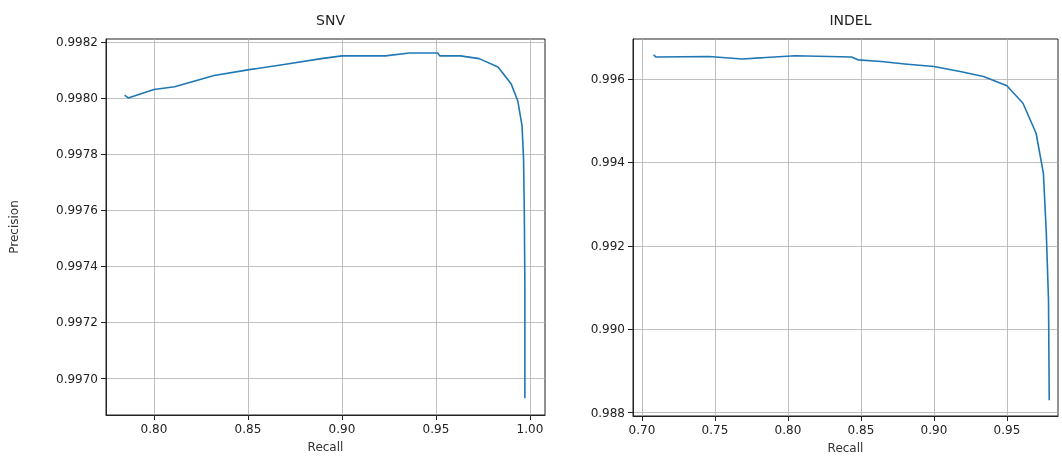 This screenshot has height=467, width=1062. Describe the element at coordinates (850, 20) in the screenshot. I see `chart-title: INDEL` at that location.